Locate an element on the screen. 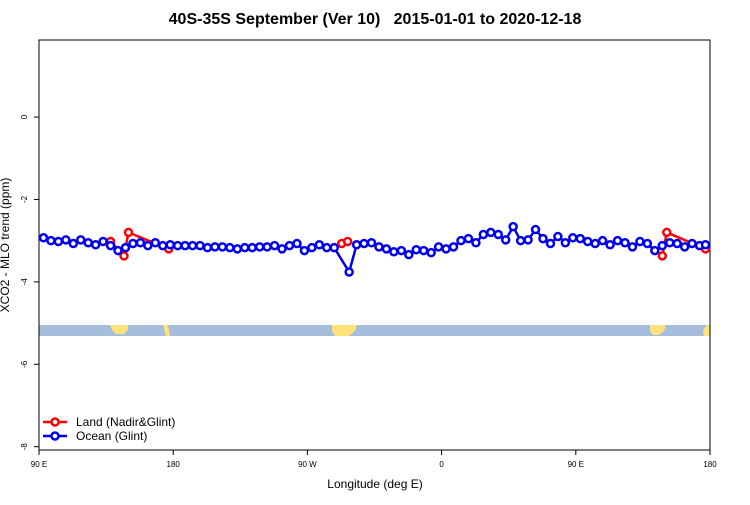 This screenshot has height=505, width=750. x-tick-label: 90 W is located at coordinates (307, 464).